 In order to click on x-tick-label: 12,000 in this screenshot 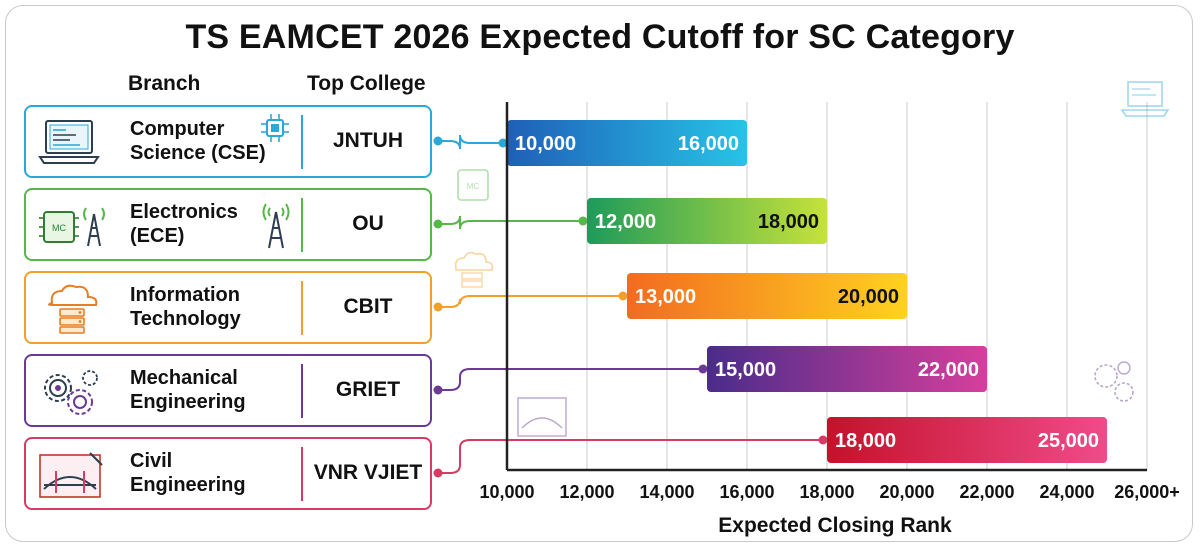, I will do `click(586, 492)`.